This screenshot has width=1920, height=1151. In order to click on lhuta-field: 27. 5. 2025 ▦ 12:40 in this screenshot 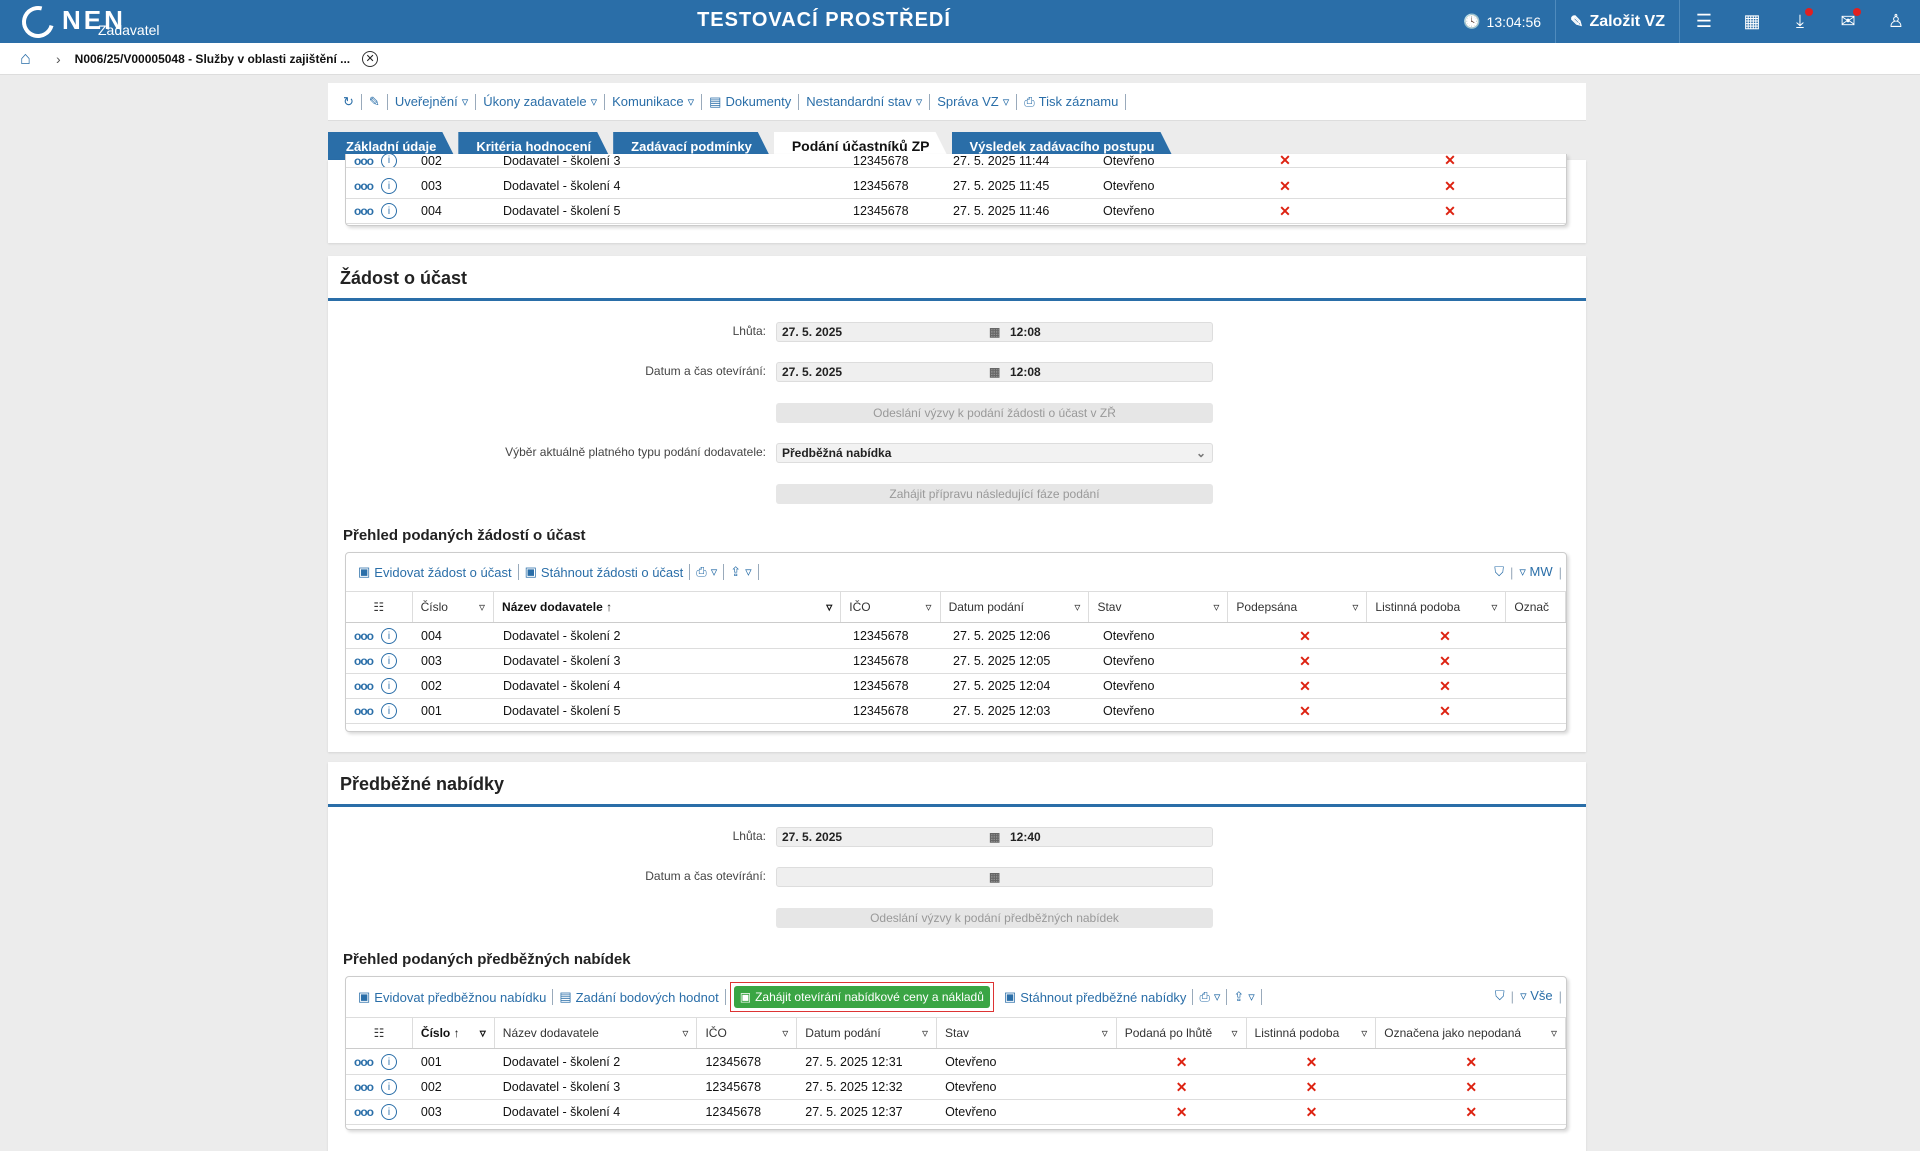, I will do `click(994, 837)`.